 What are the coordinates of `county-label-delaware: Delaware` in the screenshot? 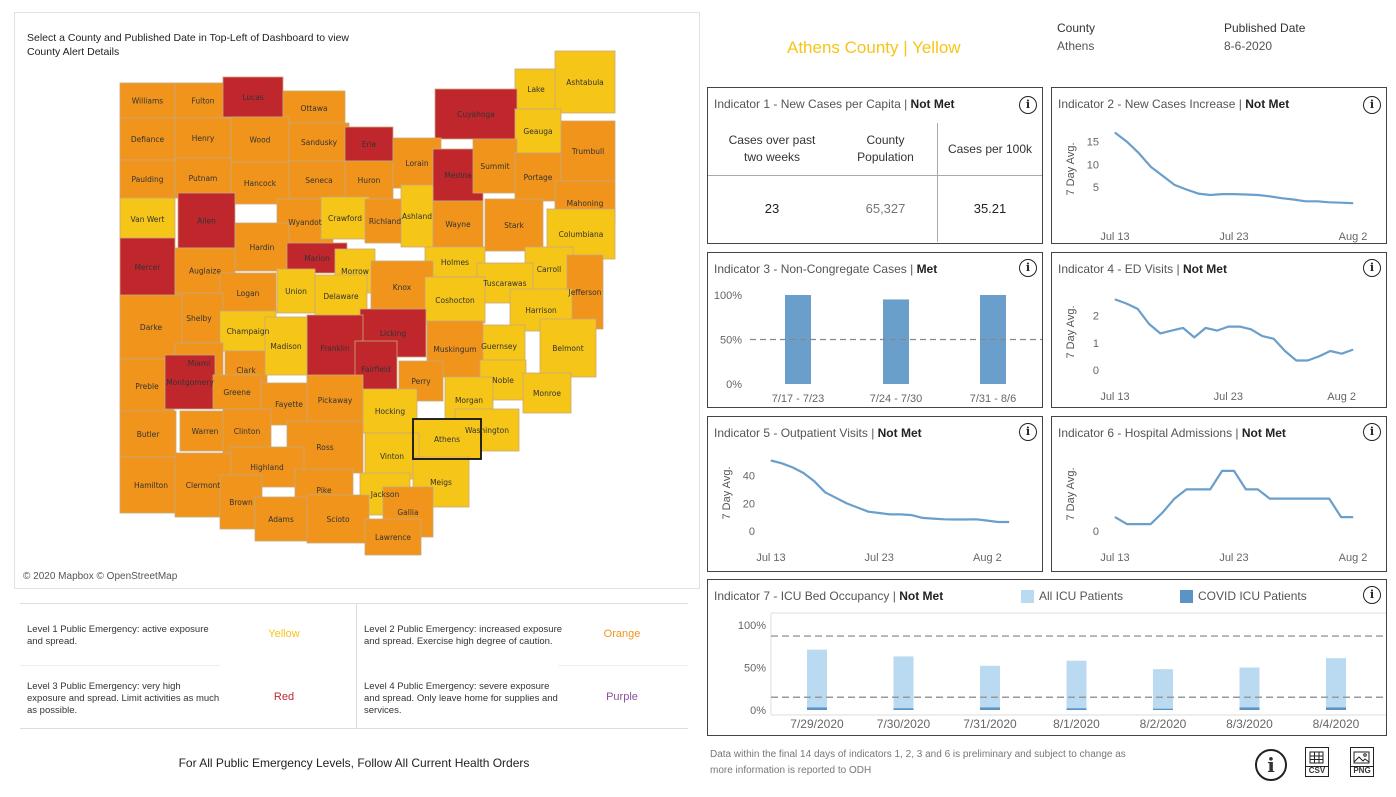 It's located at (341, 296).